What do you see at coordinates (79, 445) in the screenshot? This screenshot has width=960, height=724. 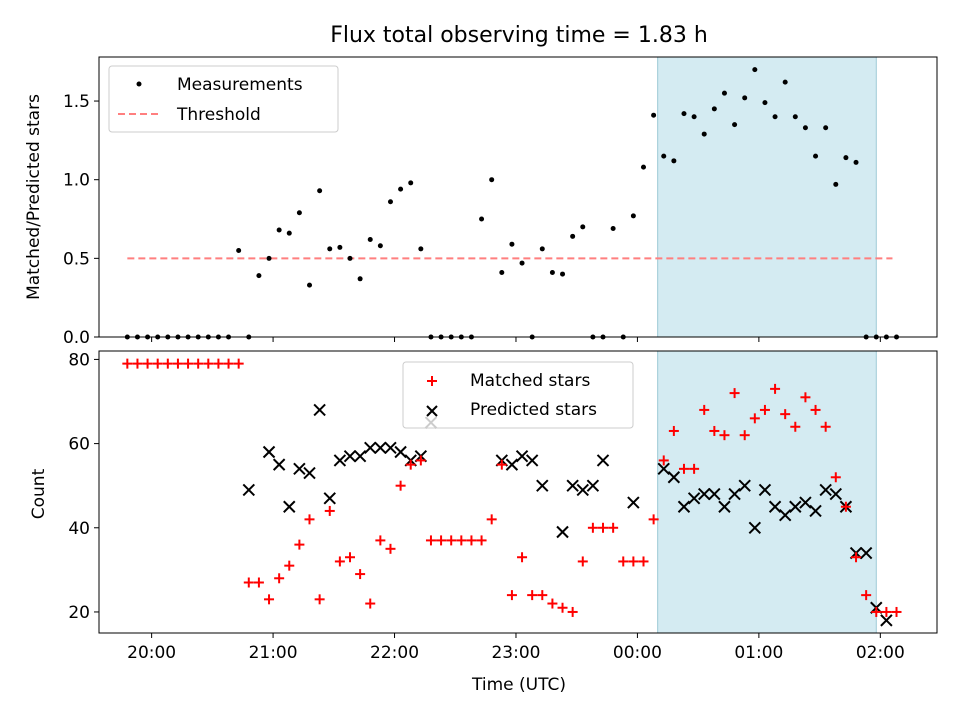 I see `bottom-ytick-label: 60` at bounding box center [79, 445].